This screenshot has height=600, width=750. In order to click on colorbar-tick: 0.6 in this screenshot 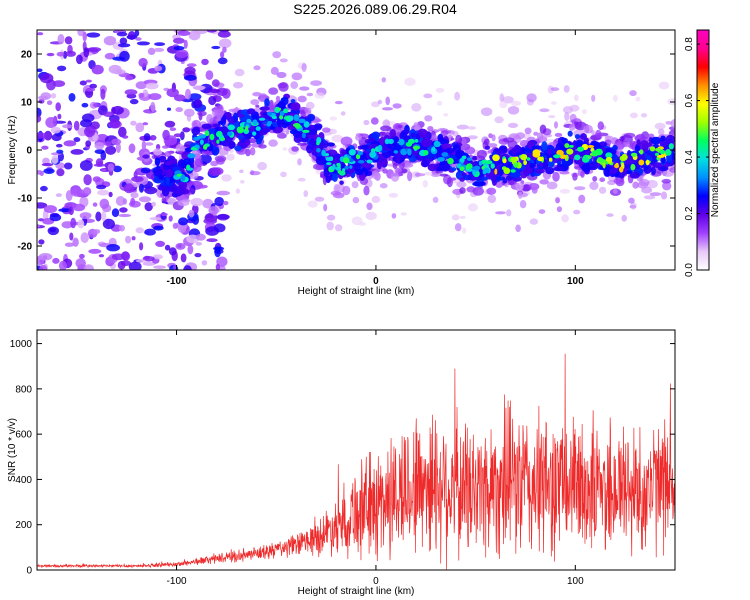, I will do `click(696, 100)`.